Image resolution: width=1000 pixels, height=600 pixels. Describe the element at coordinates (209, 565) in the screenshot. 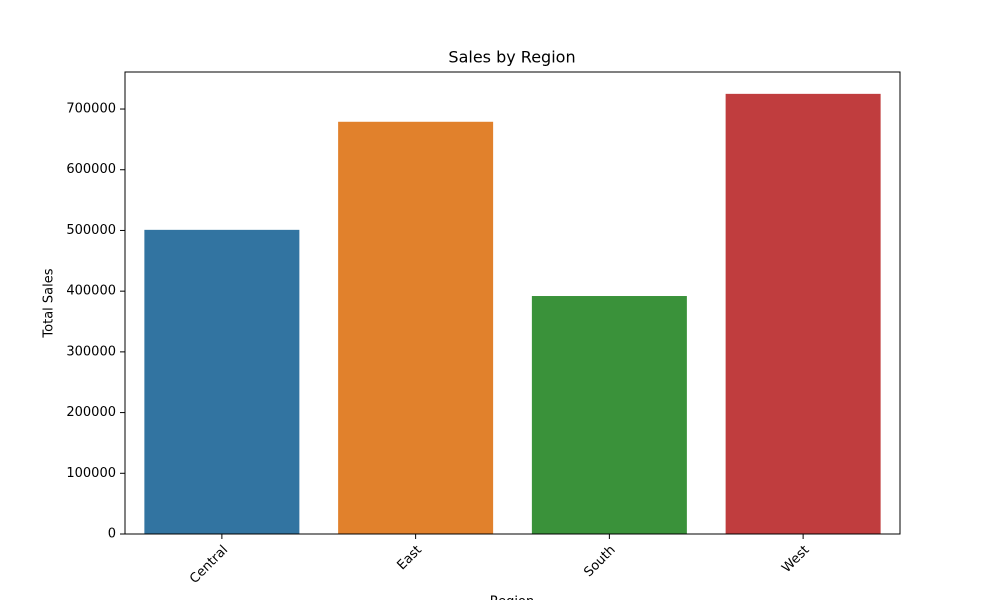

I see `x-tick-label: Central` at that location.